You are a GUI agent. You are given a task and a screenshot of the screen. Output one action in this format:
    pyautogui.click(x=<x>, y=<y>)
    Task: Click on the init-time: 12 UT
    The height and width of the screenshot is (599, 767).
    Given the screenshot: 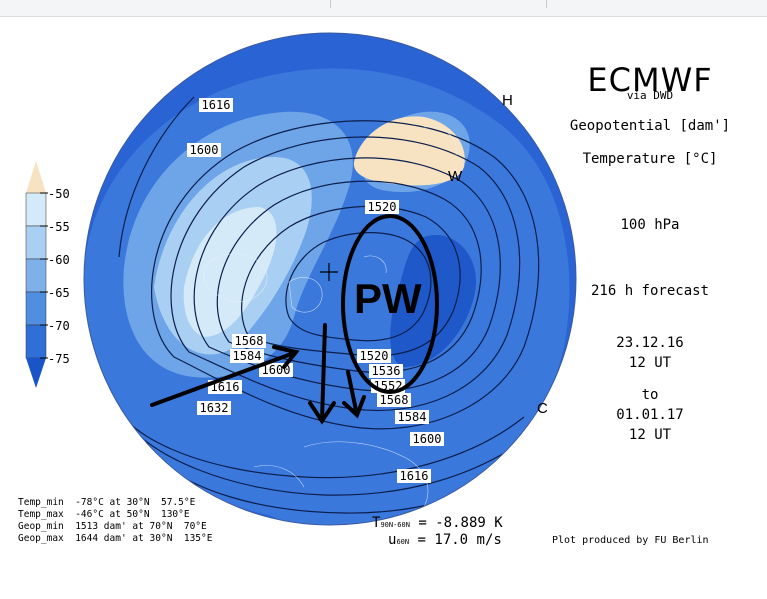 What is the action you would take?
    pyautogui.click(x=650, y=363)
    